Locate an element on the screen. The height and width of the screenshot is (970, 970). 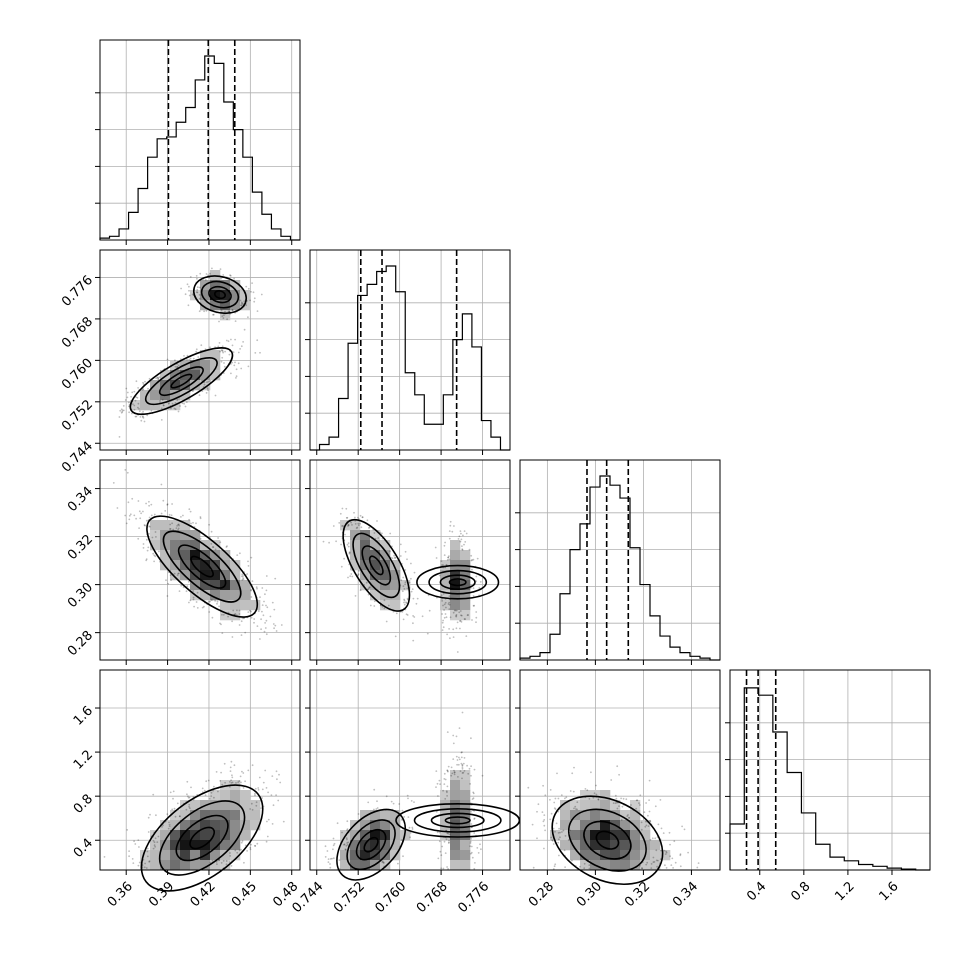
y-tick-label: 0.32 is located at coordinates (80, 547).